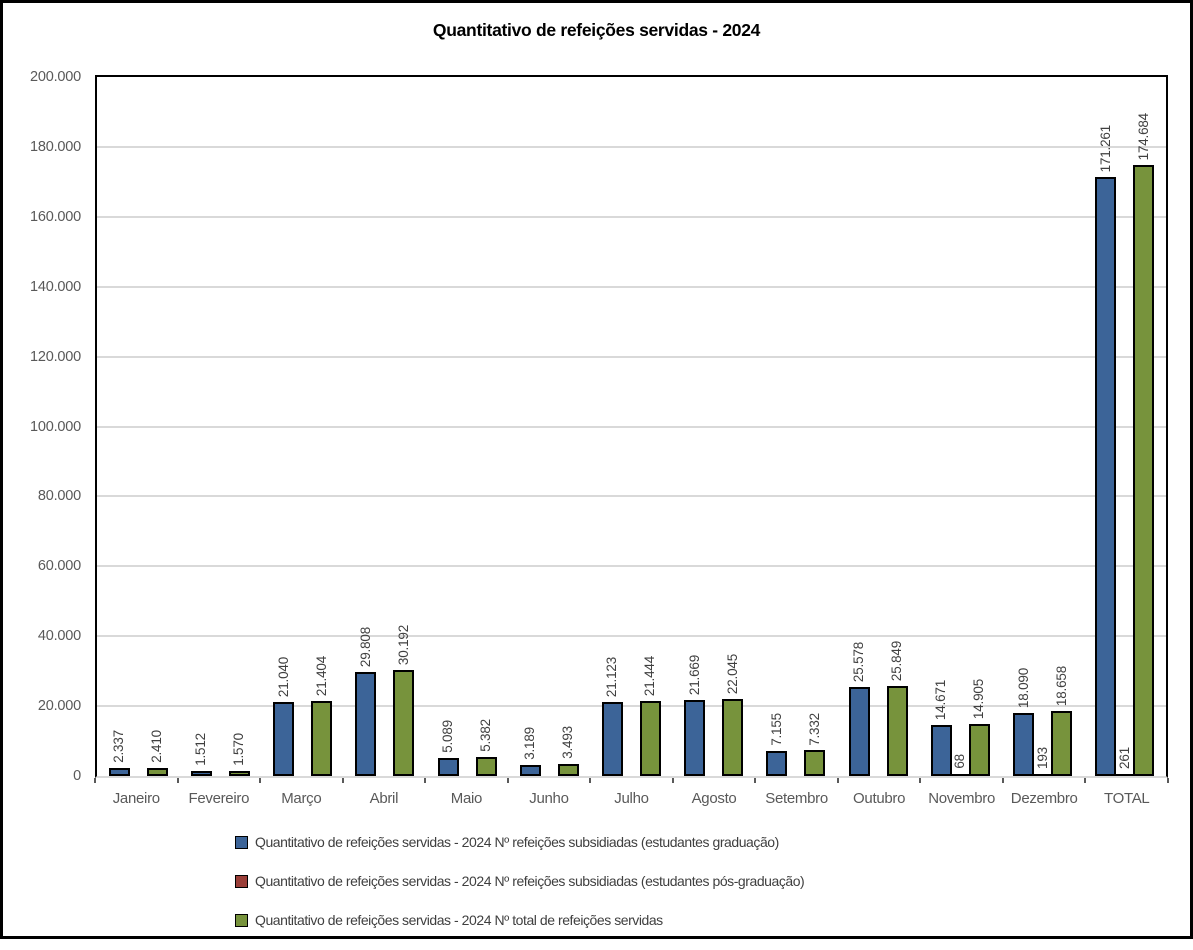  I want to click on category-group: 171.261 261 174.684, so click(1125, 426).